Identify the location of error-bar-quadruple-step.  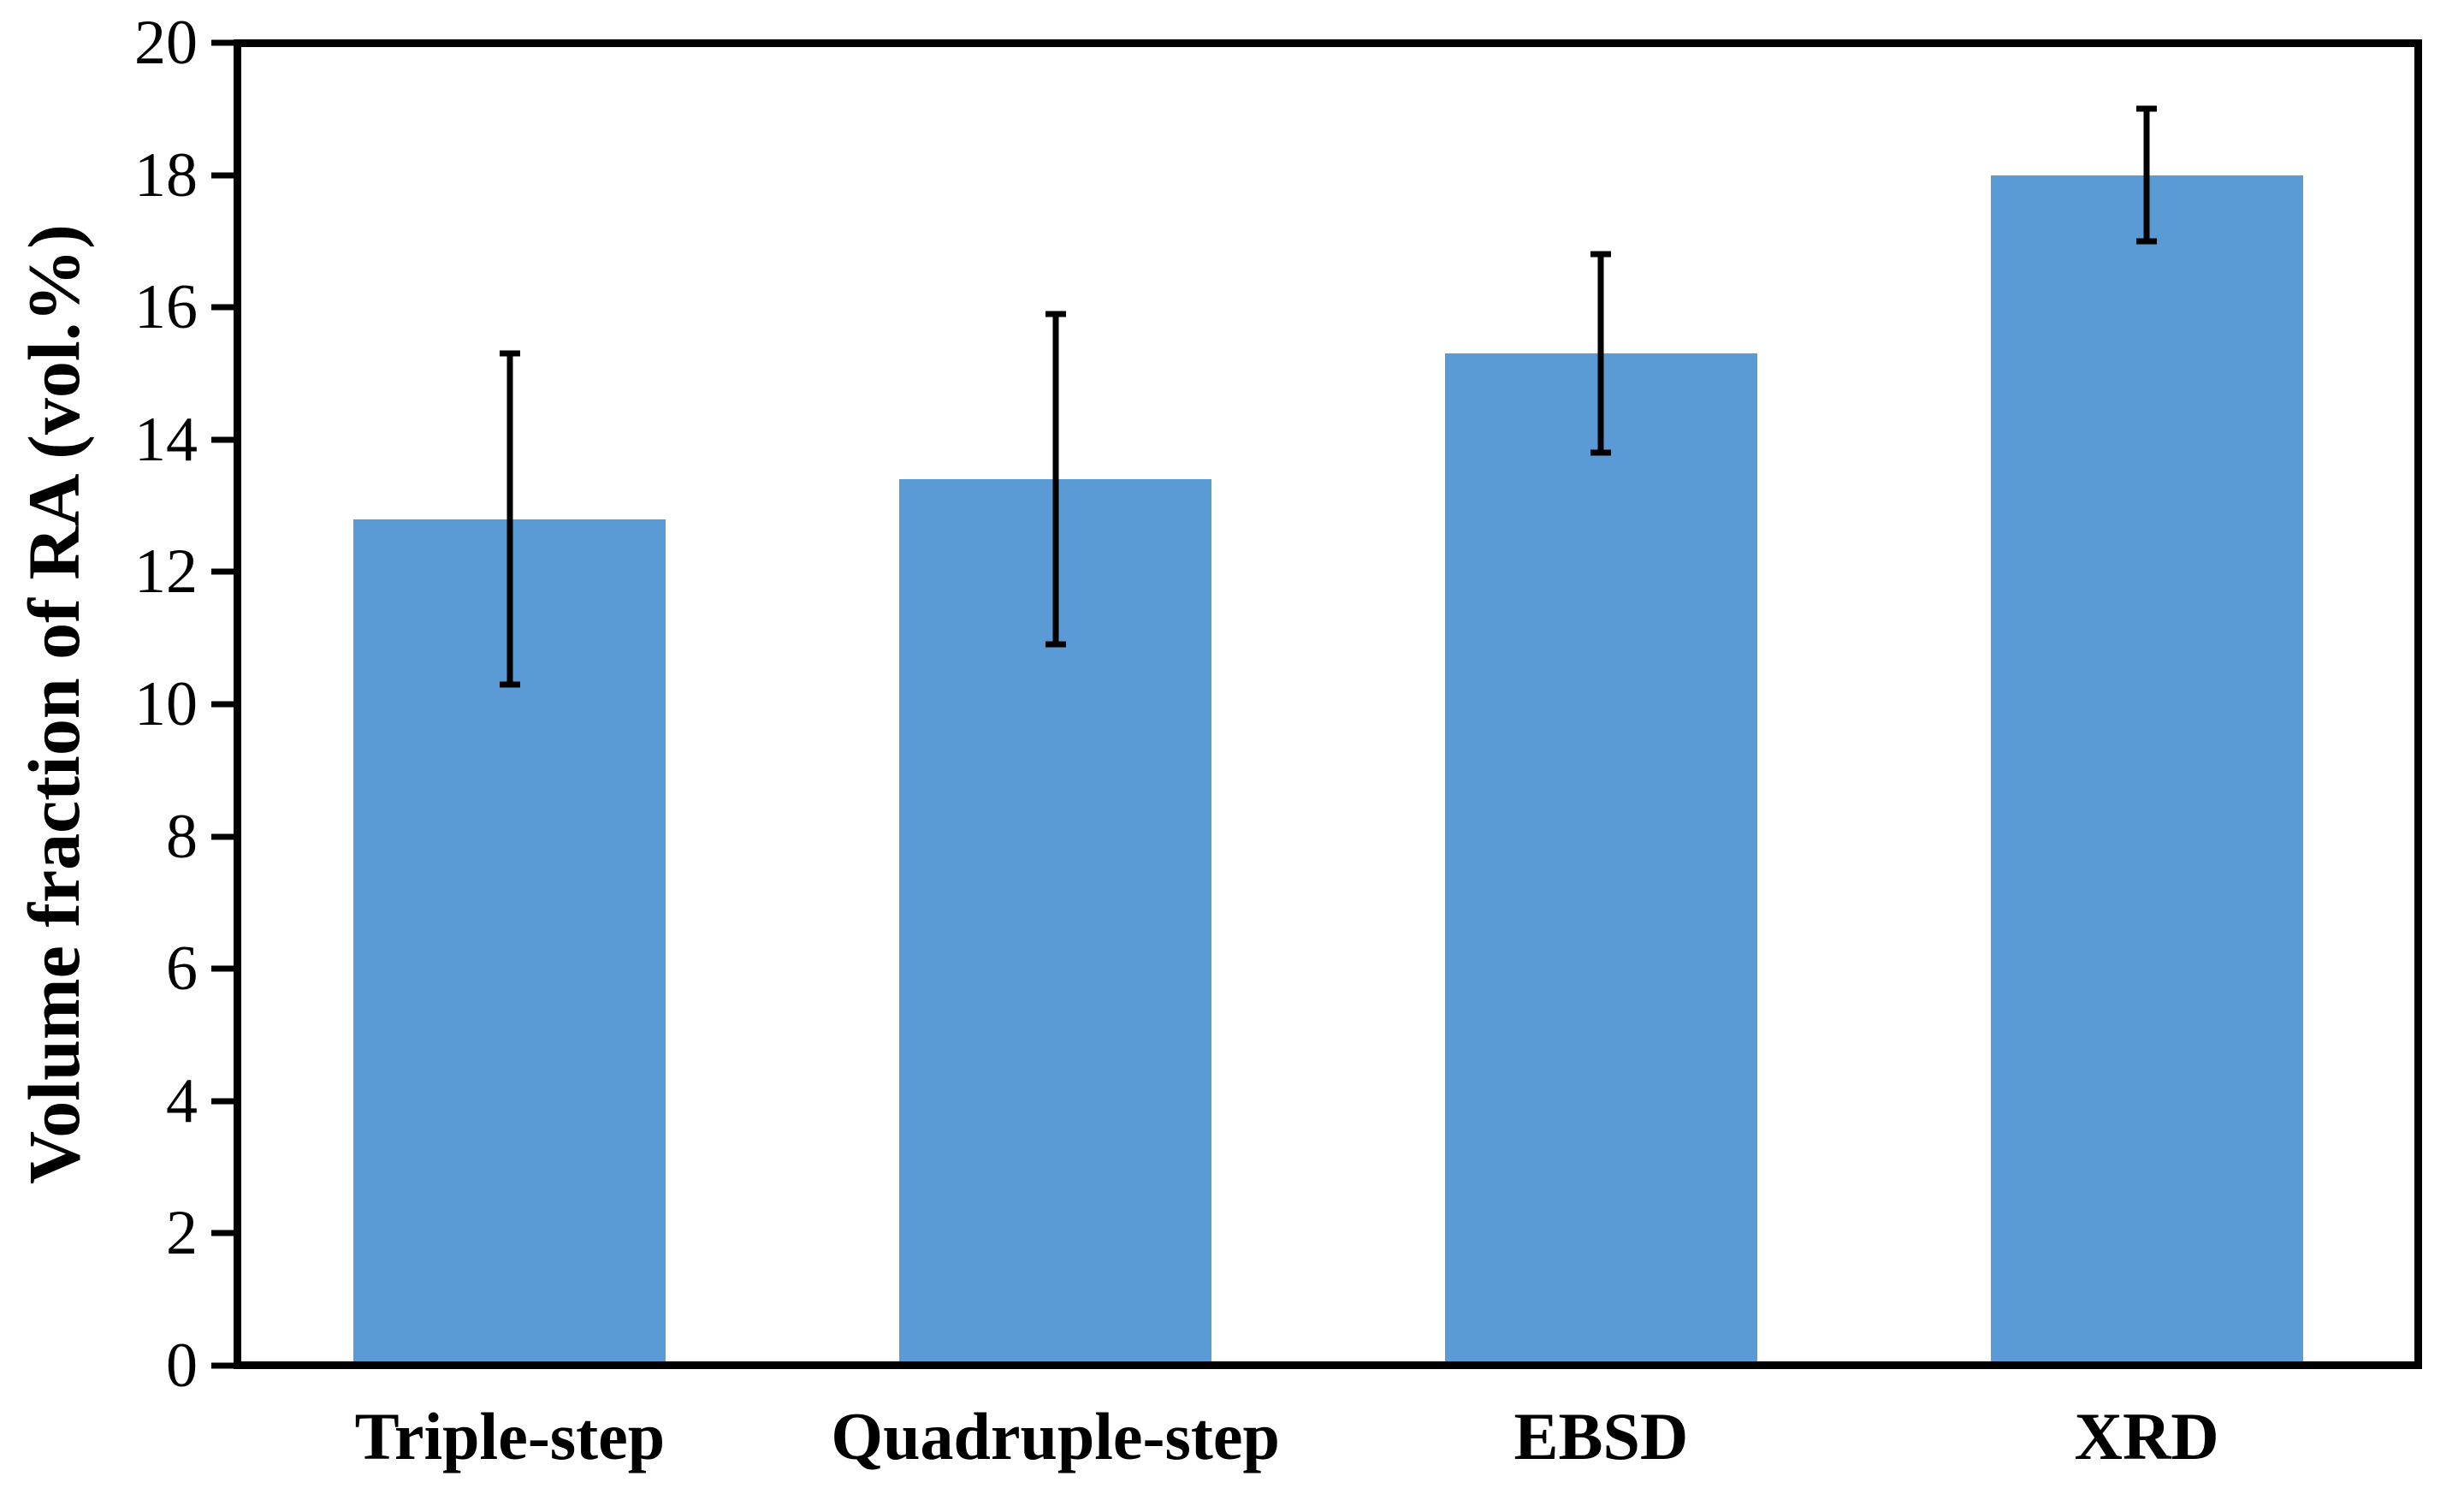
(1055, 479).